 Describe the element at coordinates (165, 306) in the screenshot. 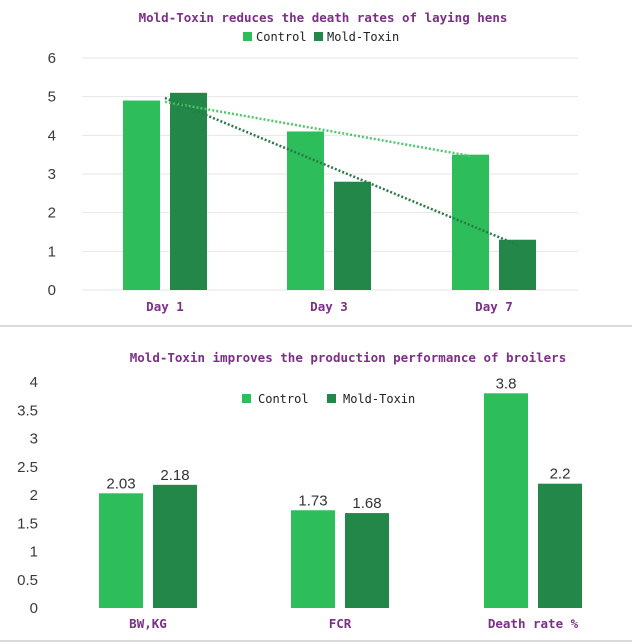

I see `x-category-label: Day 1` at that location.